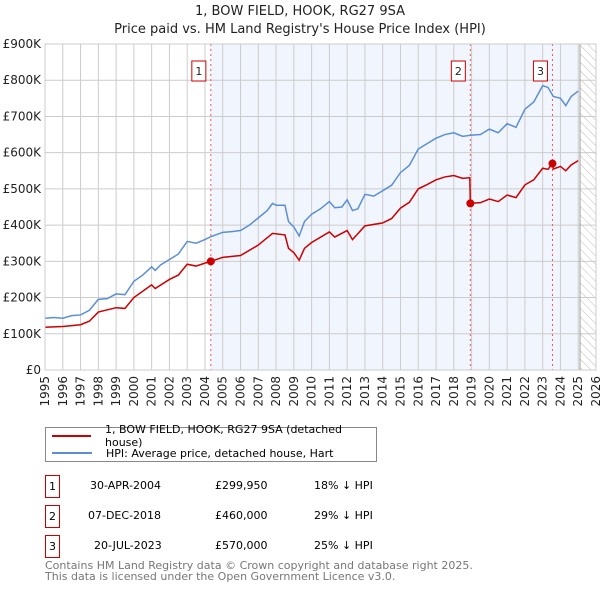 This screenshot has width=600, height=590. Describe the element at coordinates (126, 485) in the screenshot. I see `transaction-date: 30-APR-2004` at that location.